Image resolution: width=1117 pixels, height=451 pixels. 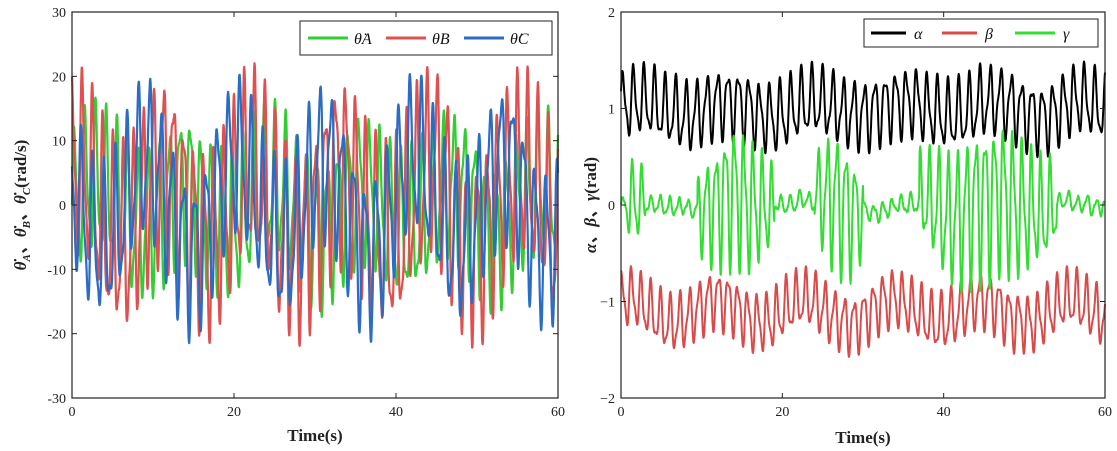 I want to click on left-legend-label-c: θ̇C, so click(x=519, y=39).